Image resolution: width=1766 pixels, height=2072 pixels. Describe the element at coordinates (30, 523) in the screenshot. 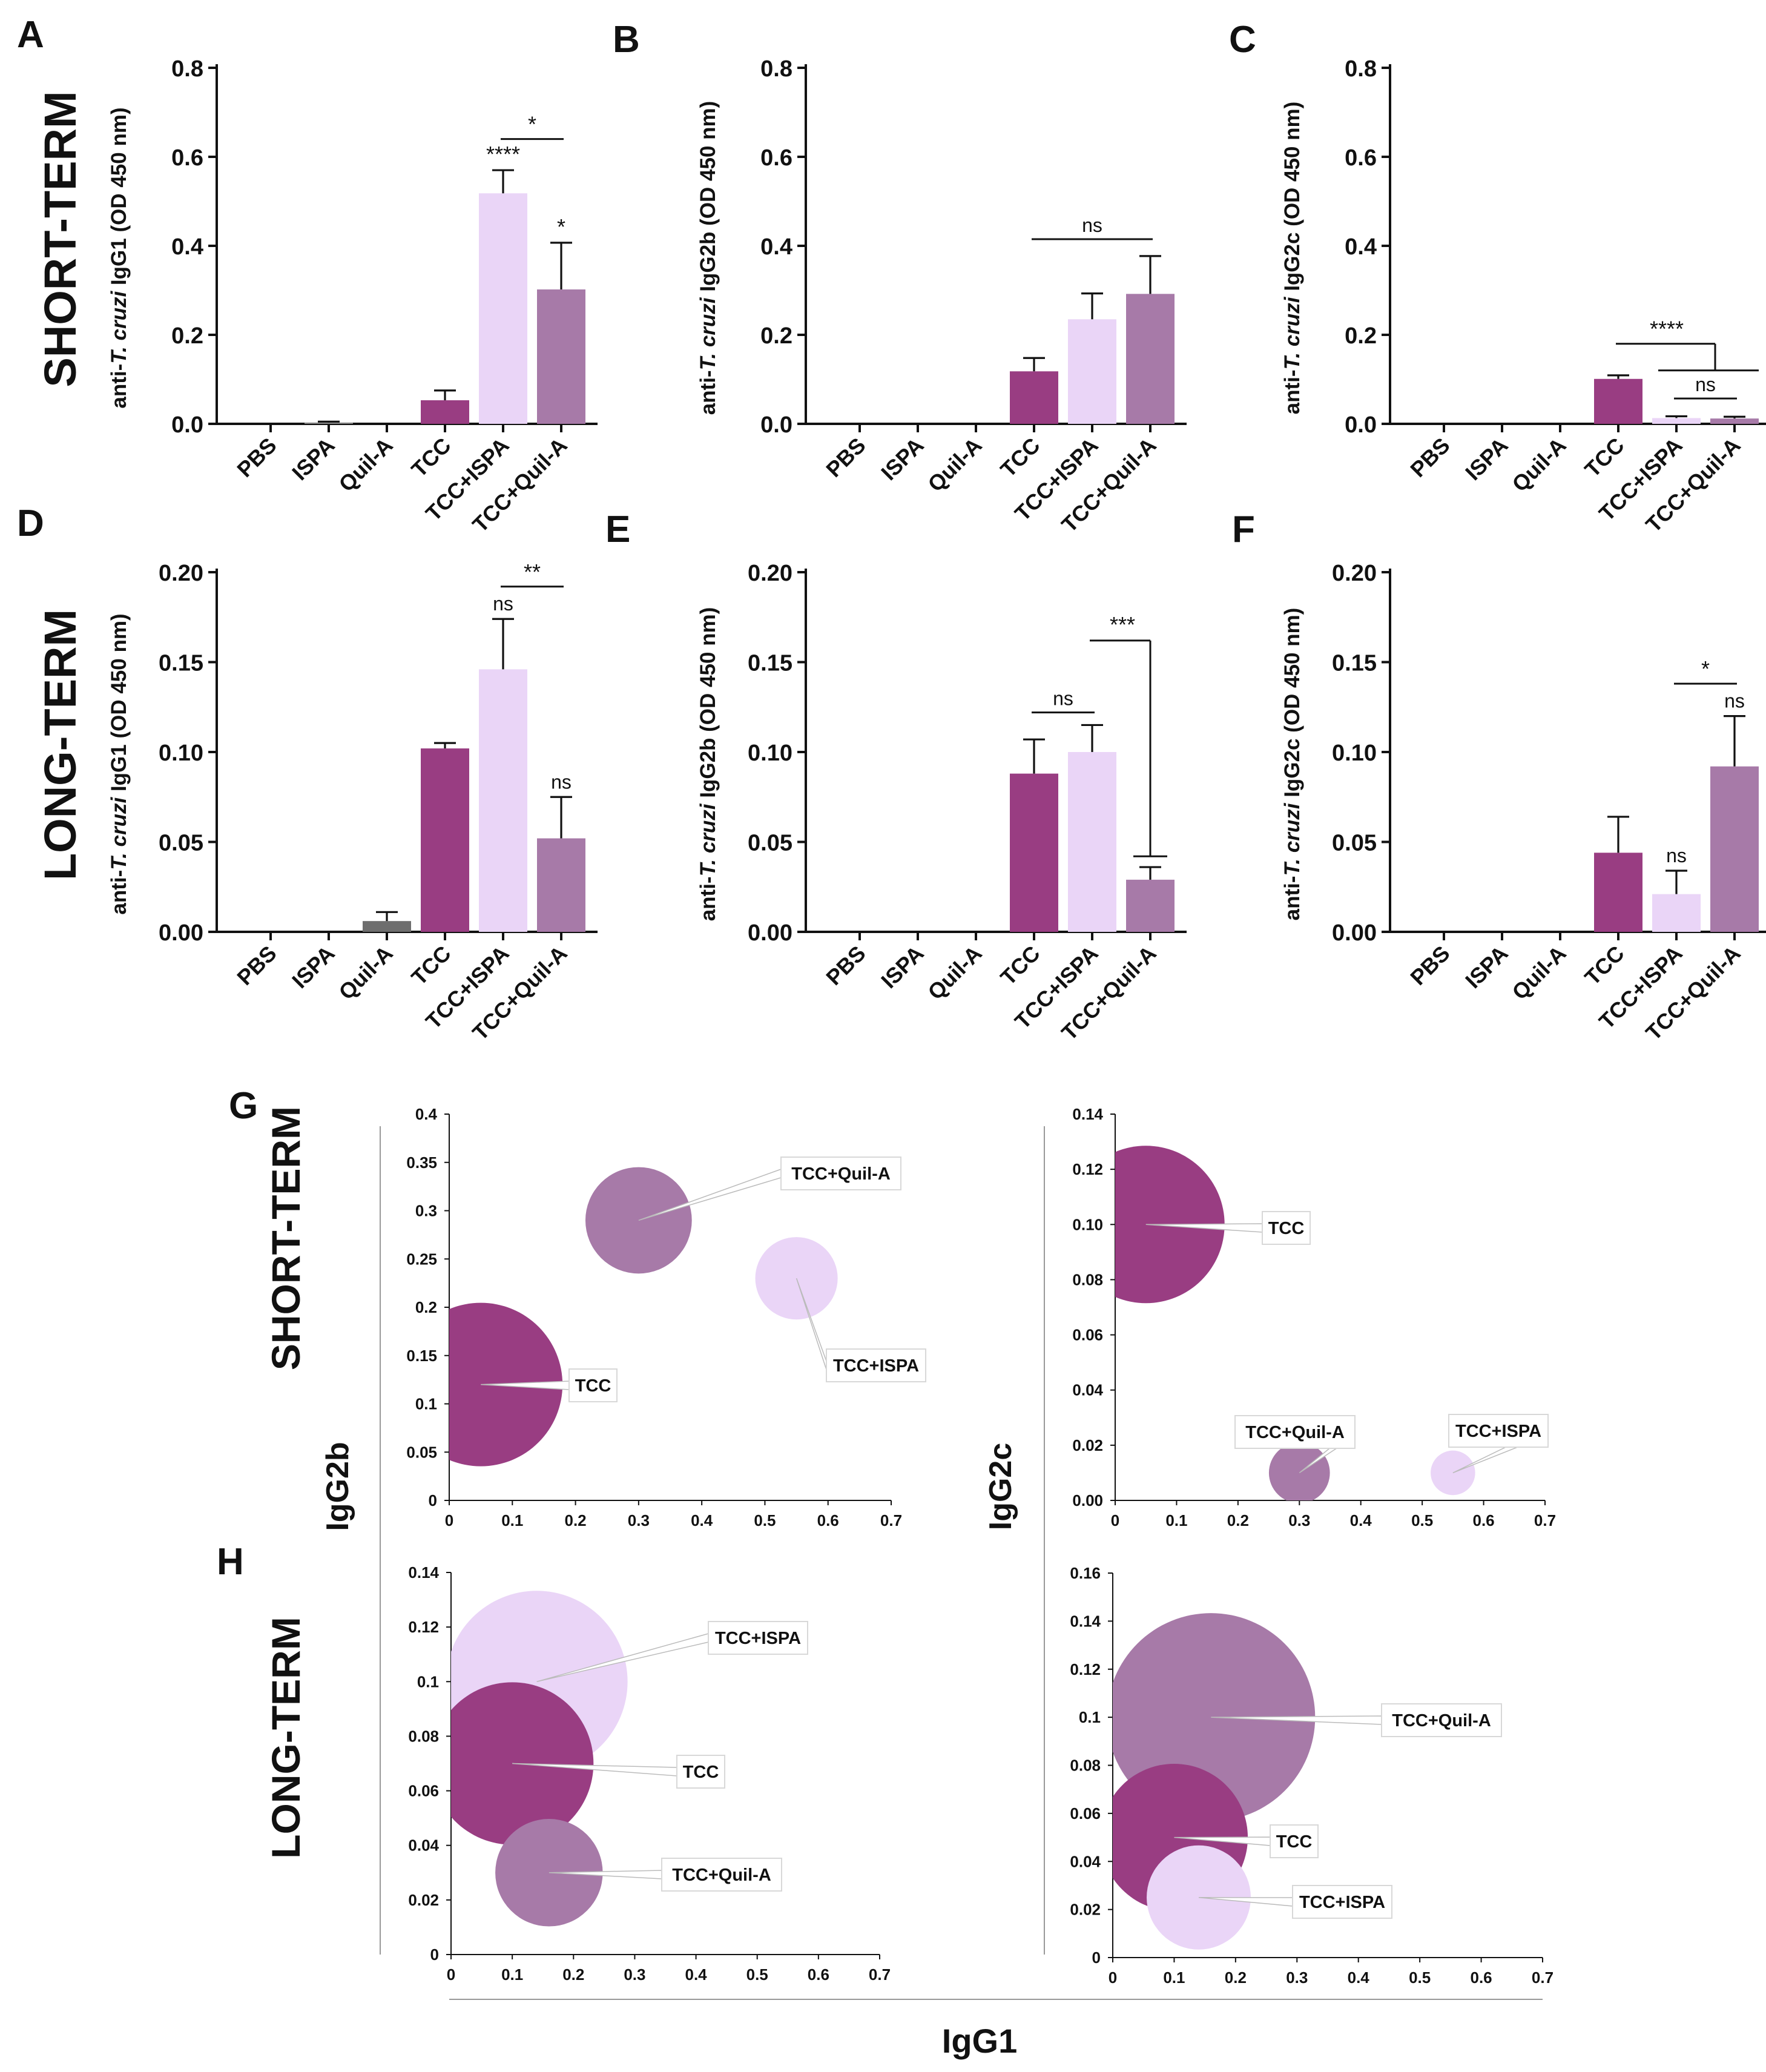

I see `panel-letter-d: D` at that location.